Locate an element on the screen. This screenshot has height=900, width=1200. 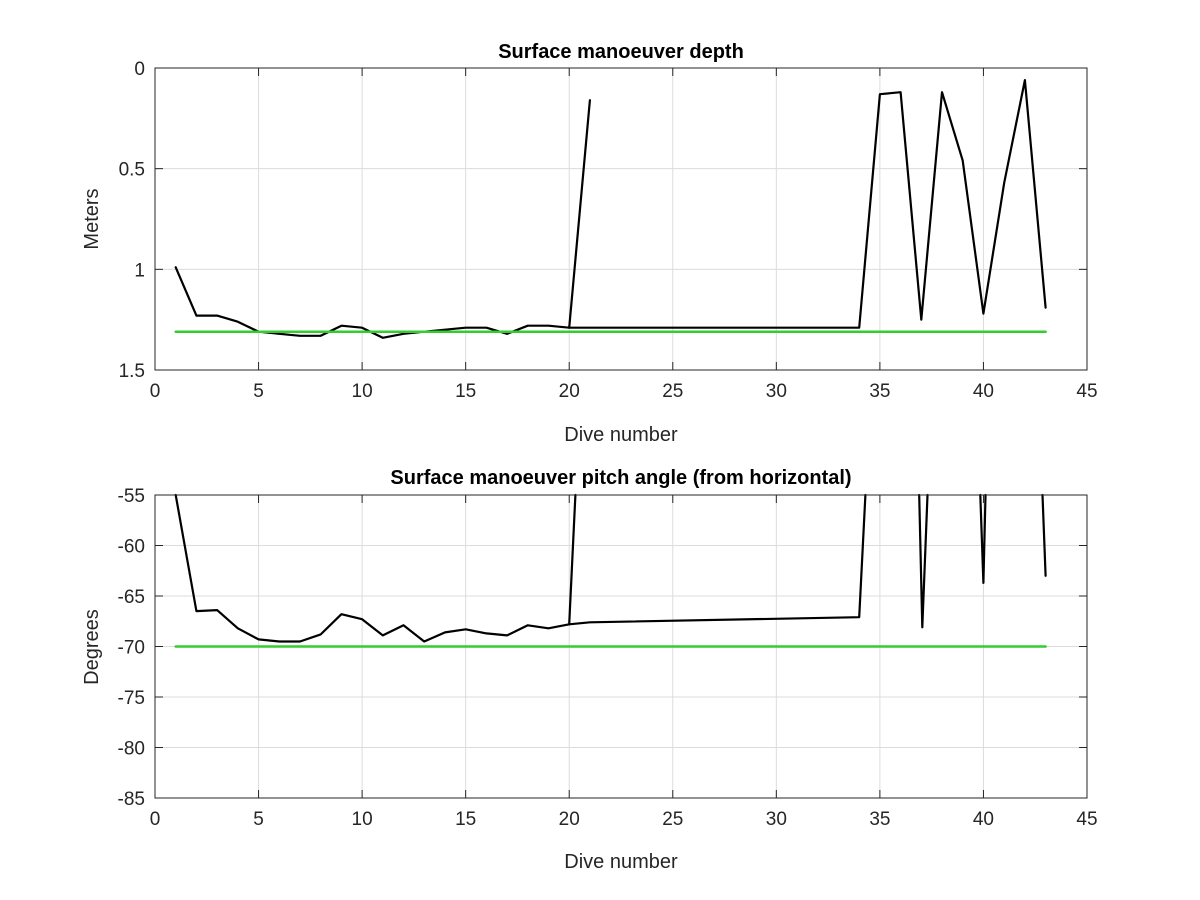
y-tick-label: -55 is located at coordinates (131, 496).